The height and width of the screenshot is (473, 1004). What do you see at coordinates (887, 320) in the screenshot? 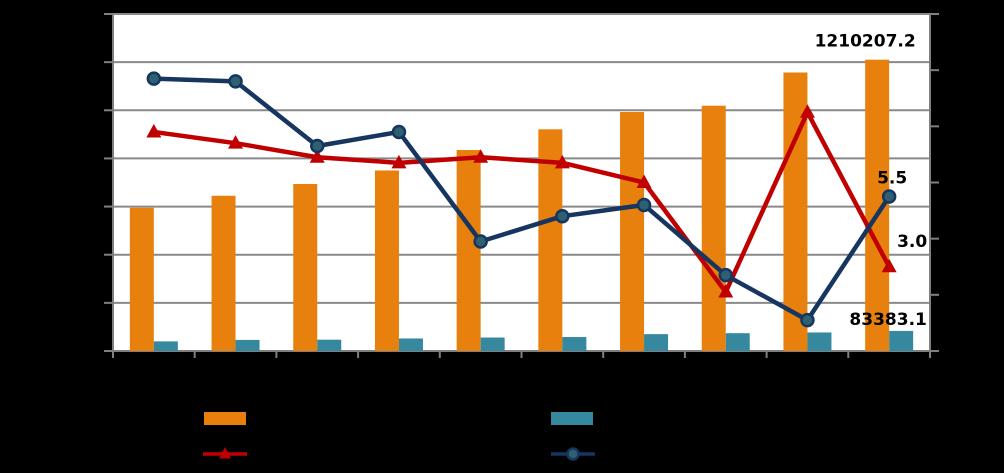
I see `data-label-teal-bars: 83383.1` at bounding box center [887, 320].